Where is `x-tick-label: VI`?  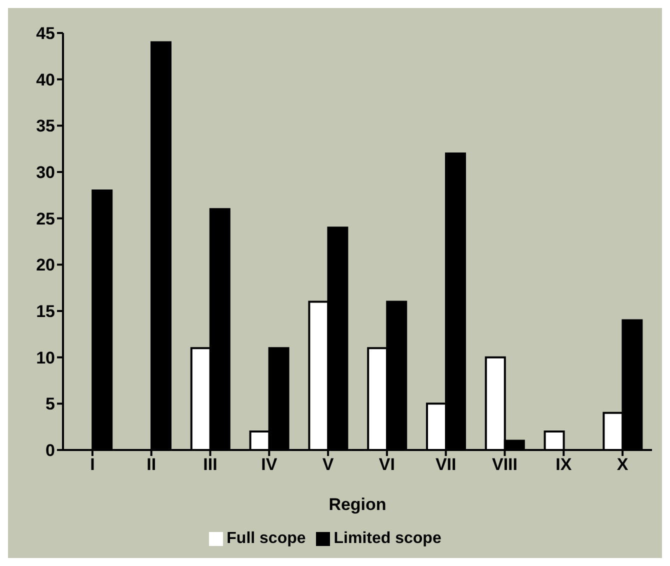
x-tick-label: VI is located at coordinates (386, 464).